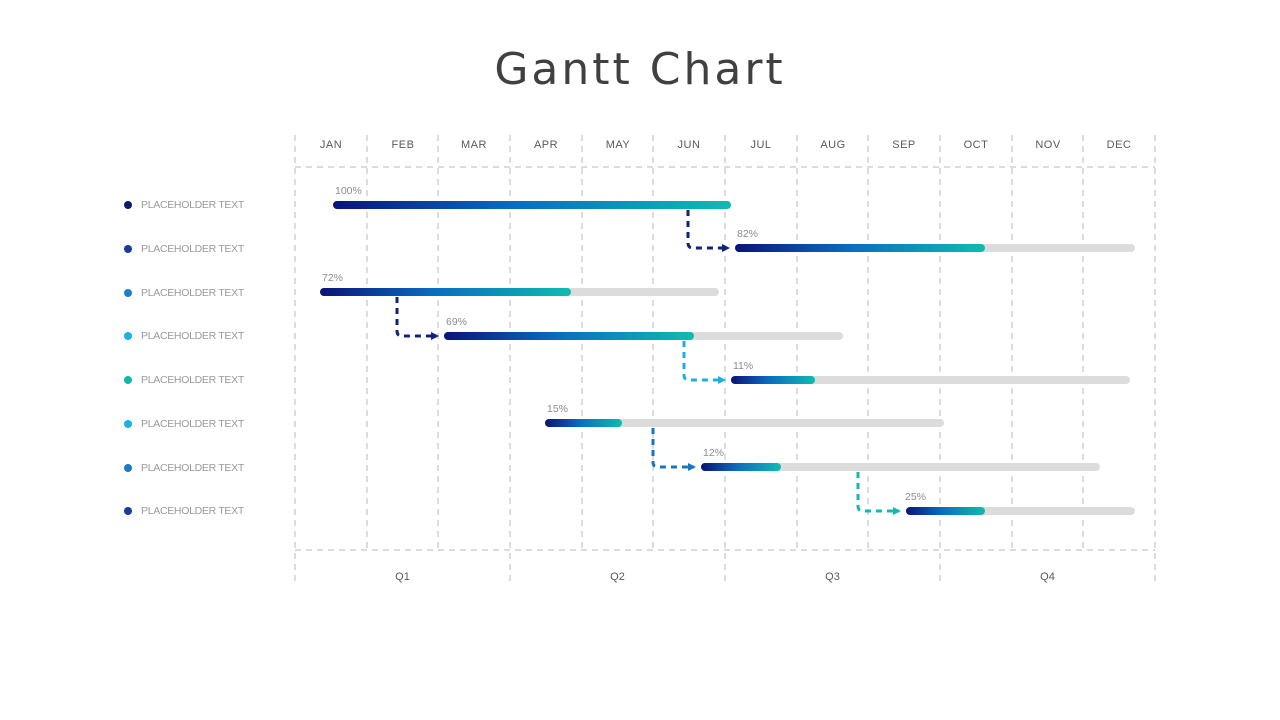 Image resolution: width=1280 pixels, height=720 pixels. Describe the element at coordinates (714, 453) in the screenshot. I see `progress-label: 12%` at that location.